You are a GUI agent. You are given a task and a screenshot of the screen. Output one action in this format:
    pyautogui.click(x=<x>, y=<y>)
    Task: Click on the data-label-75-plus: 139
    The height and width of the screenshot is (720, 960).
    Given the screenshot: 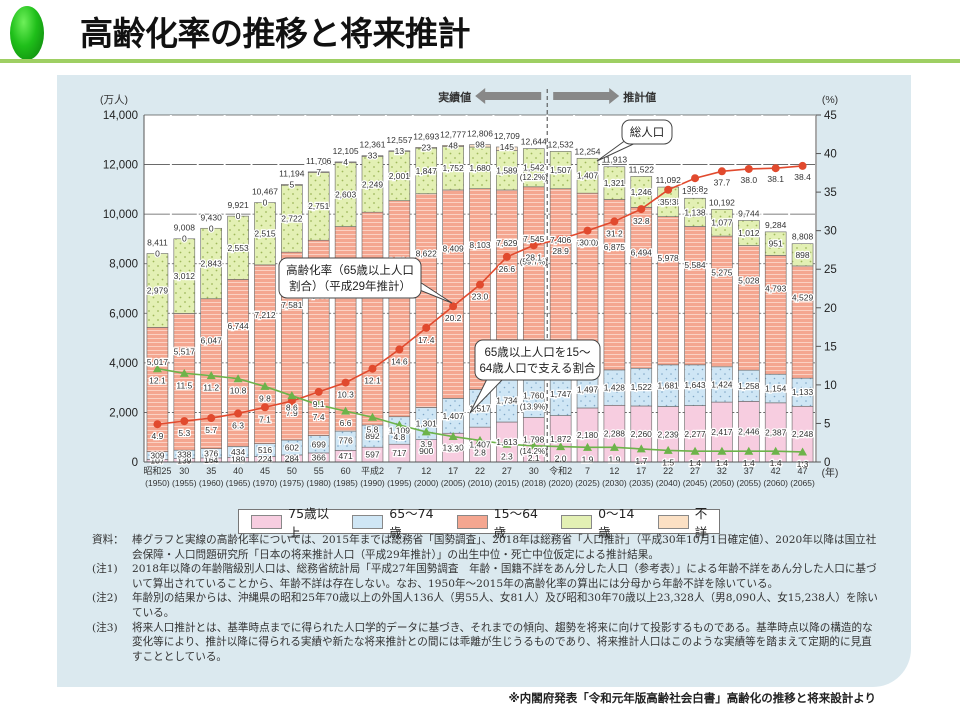 What is the action you would take?
    pyautogui.click(x=184, y=460)
    